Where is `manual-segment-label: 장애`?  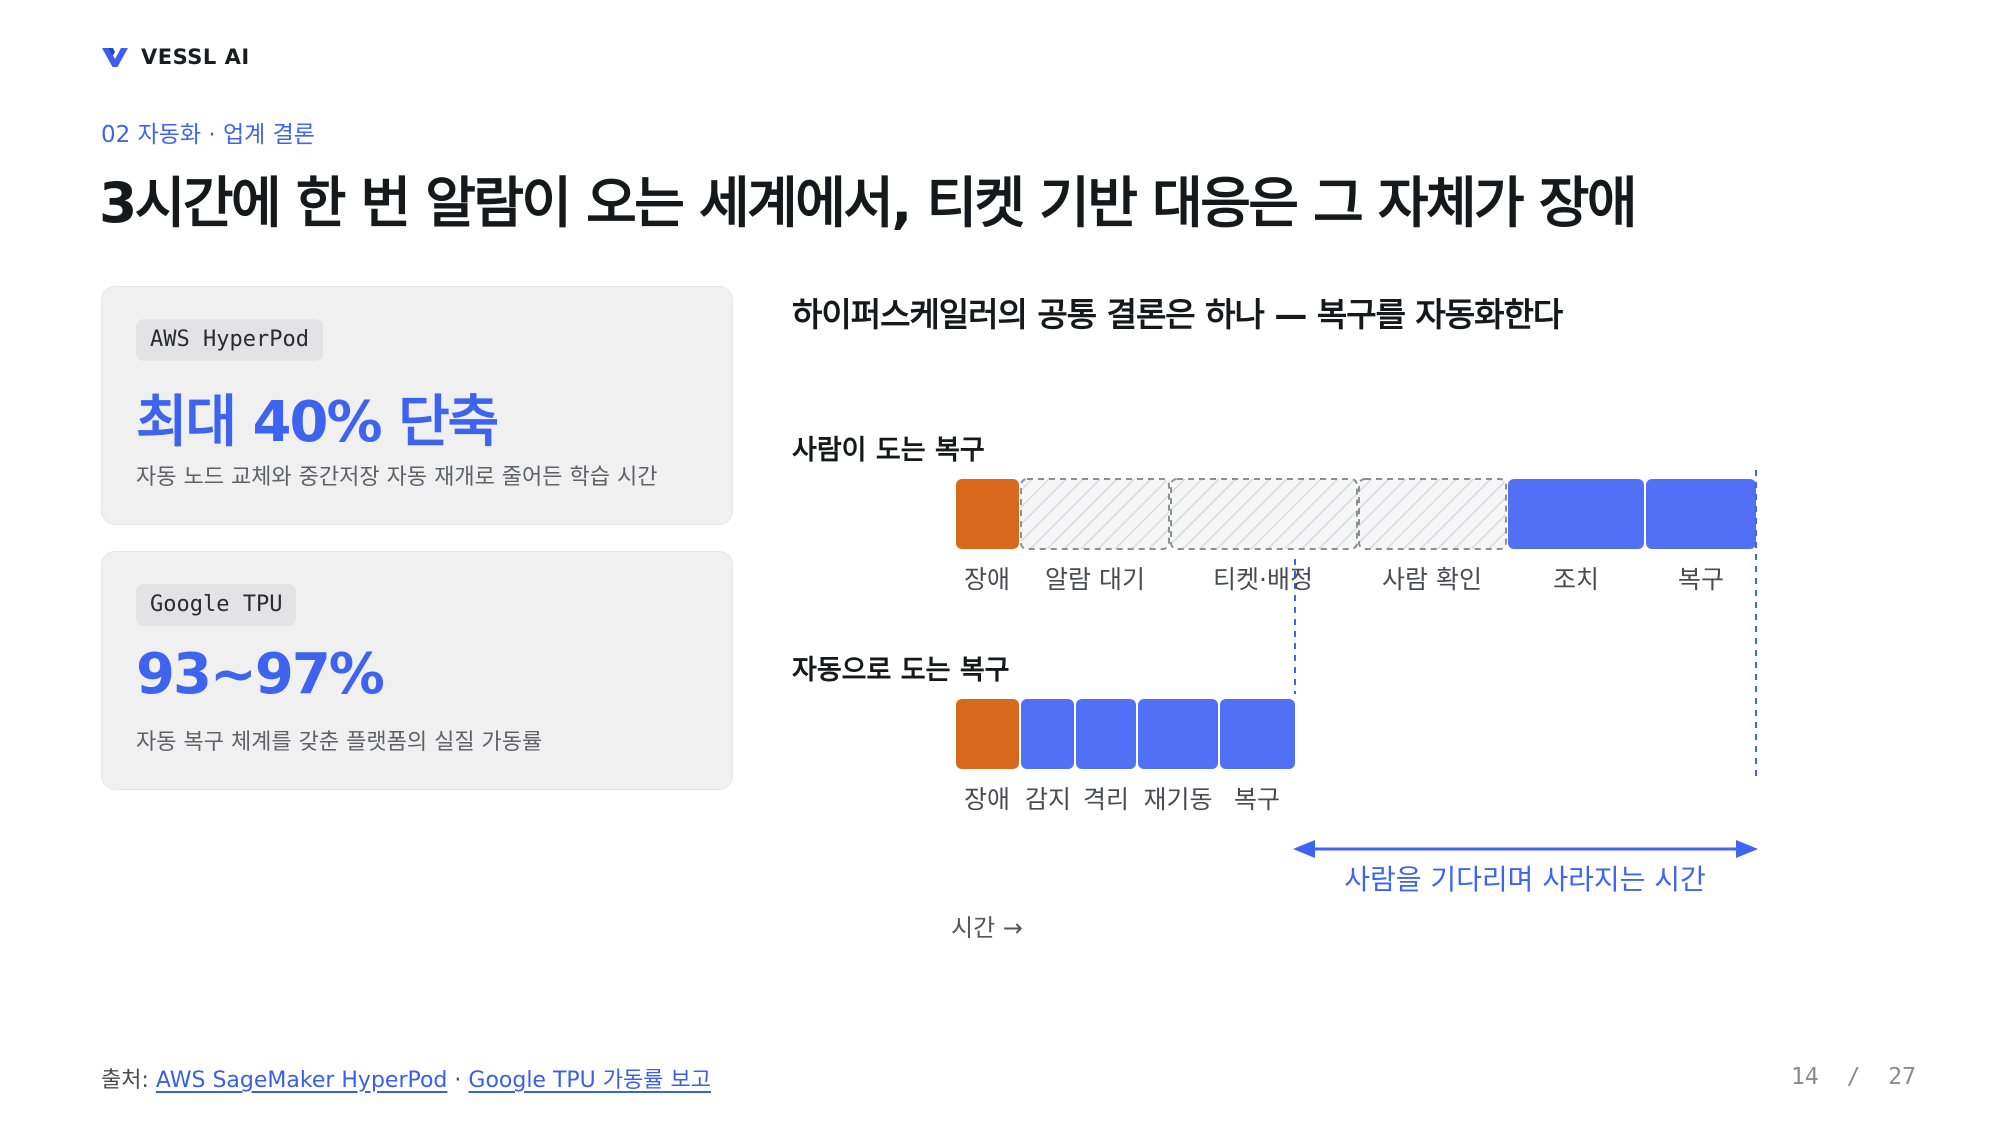 manual-segment-label: 장애 is located at coordinates (987, 579).